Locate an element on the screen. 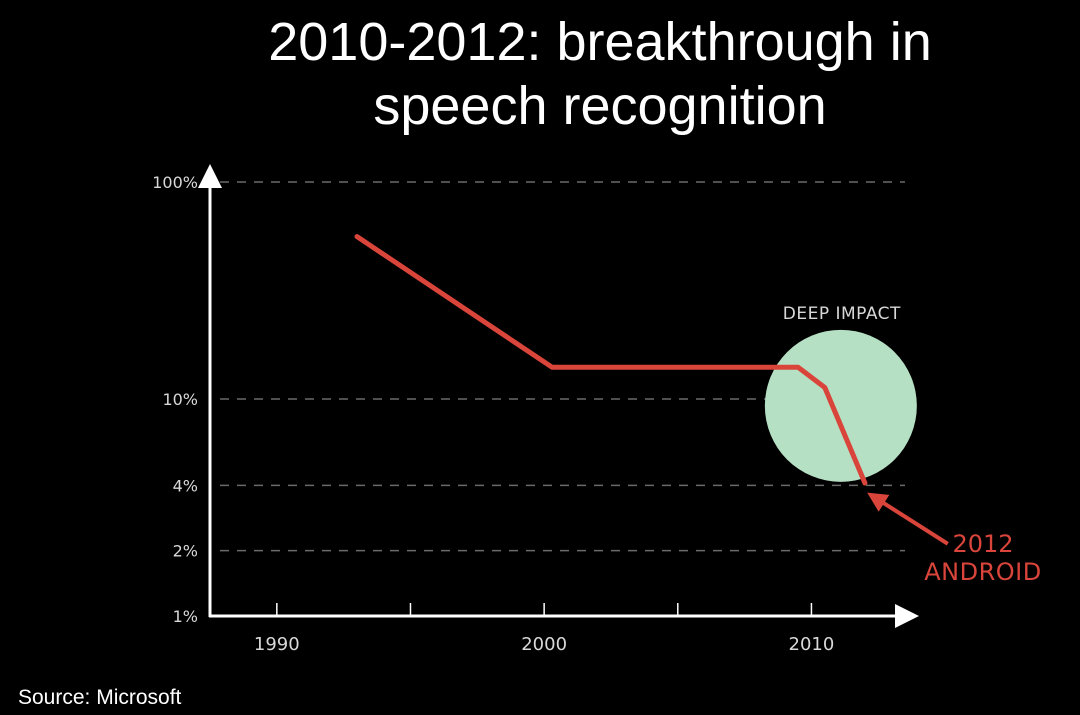  y-tick-label-0: 100% is located at coordinates (175, 182).